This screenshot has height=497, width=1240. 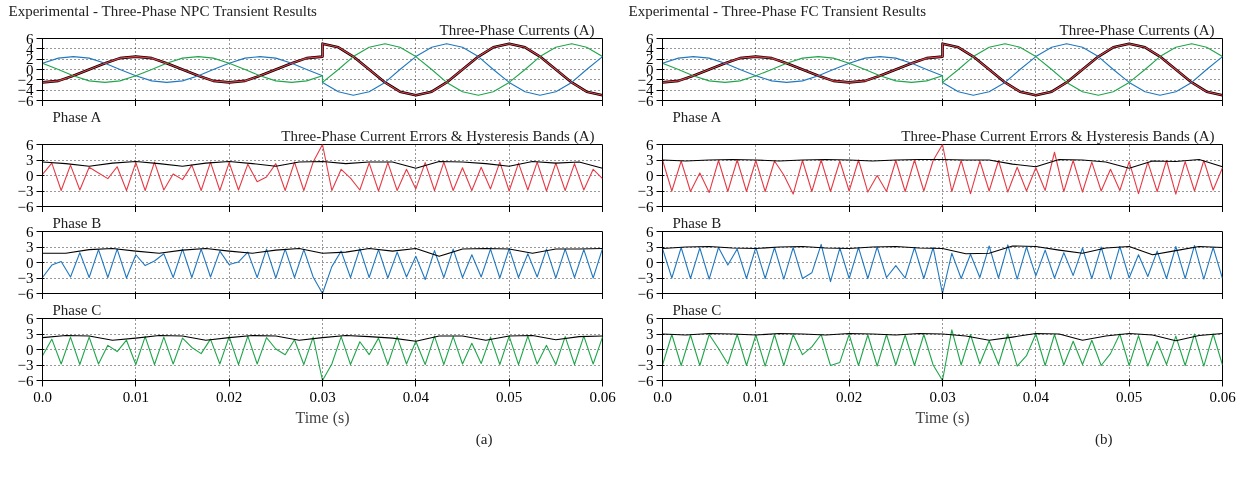 I want to click on text: (b), so click(x=1104, y=439).